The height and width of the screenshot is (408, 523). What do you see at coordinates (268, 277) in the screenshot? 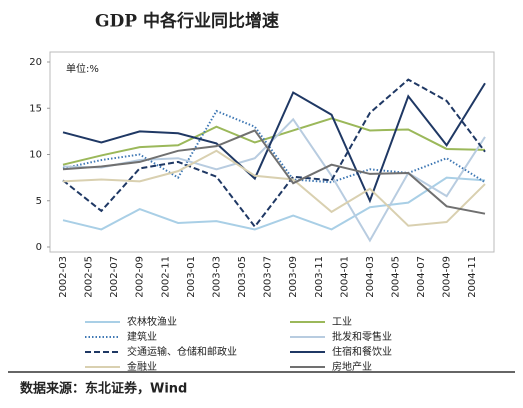
I see `x-tick-label: 2003-07` at bounding box center [268, 277].